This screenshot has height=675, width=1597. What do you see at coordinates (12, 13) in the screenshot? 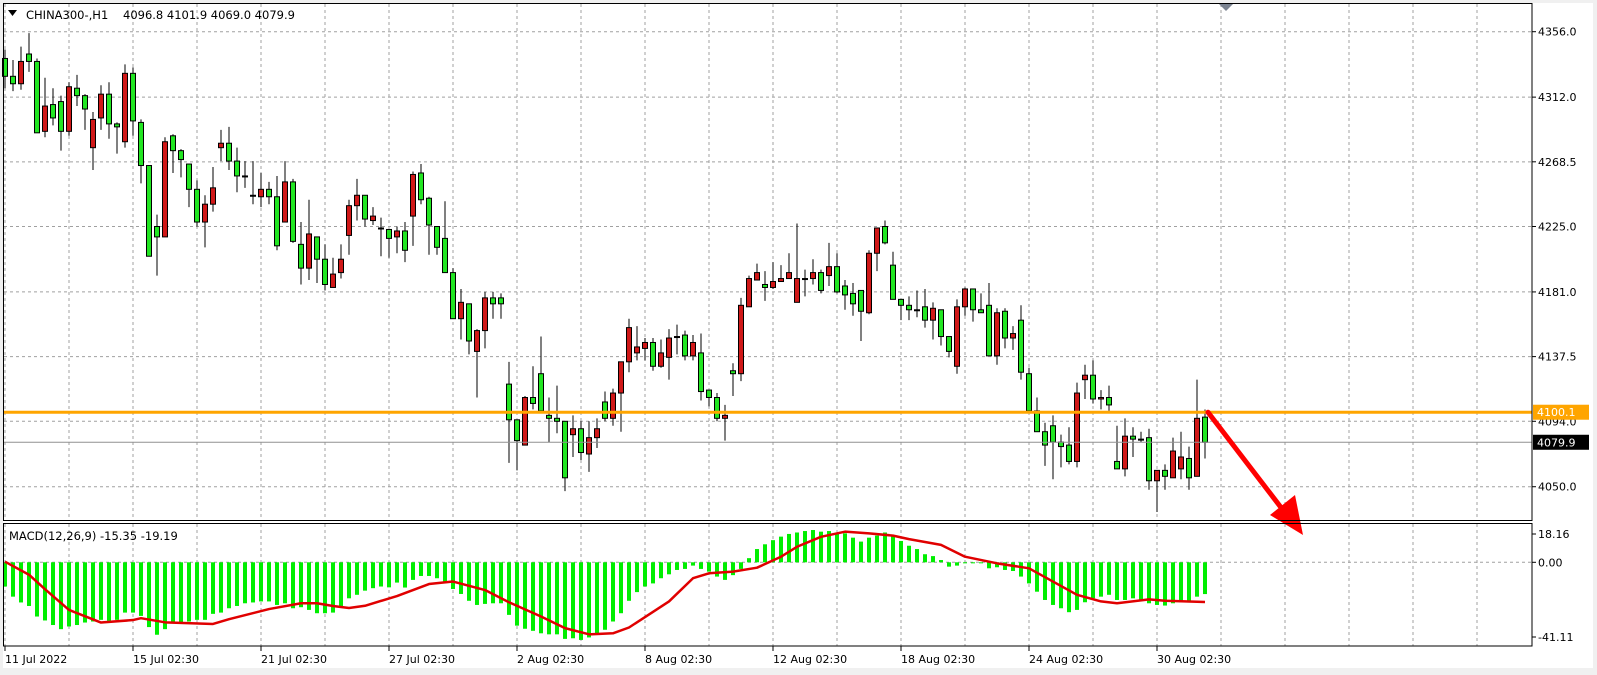
I see `triangle-down-icon` at bounding box center [12, 13].